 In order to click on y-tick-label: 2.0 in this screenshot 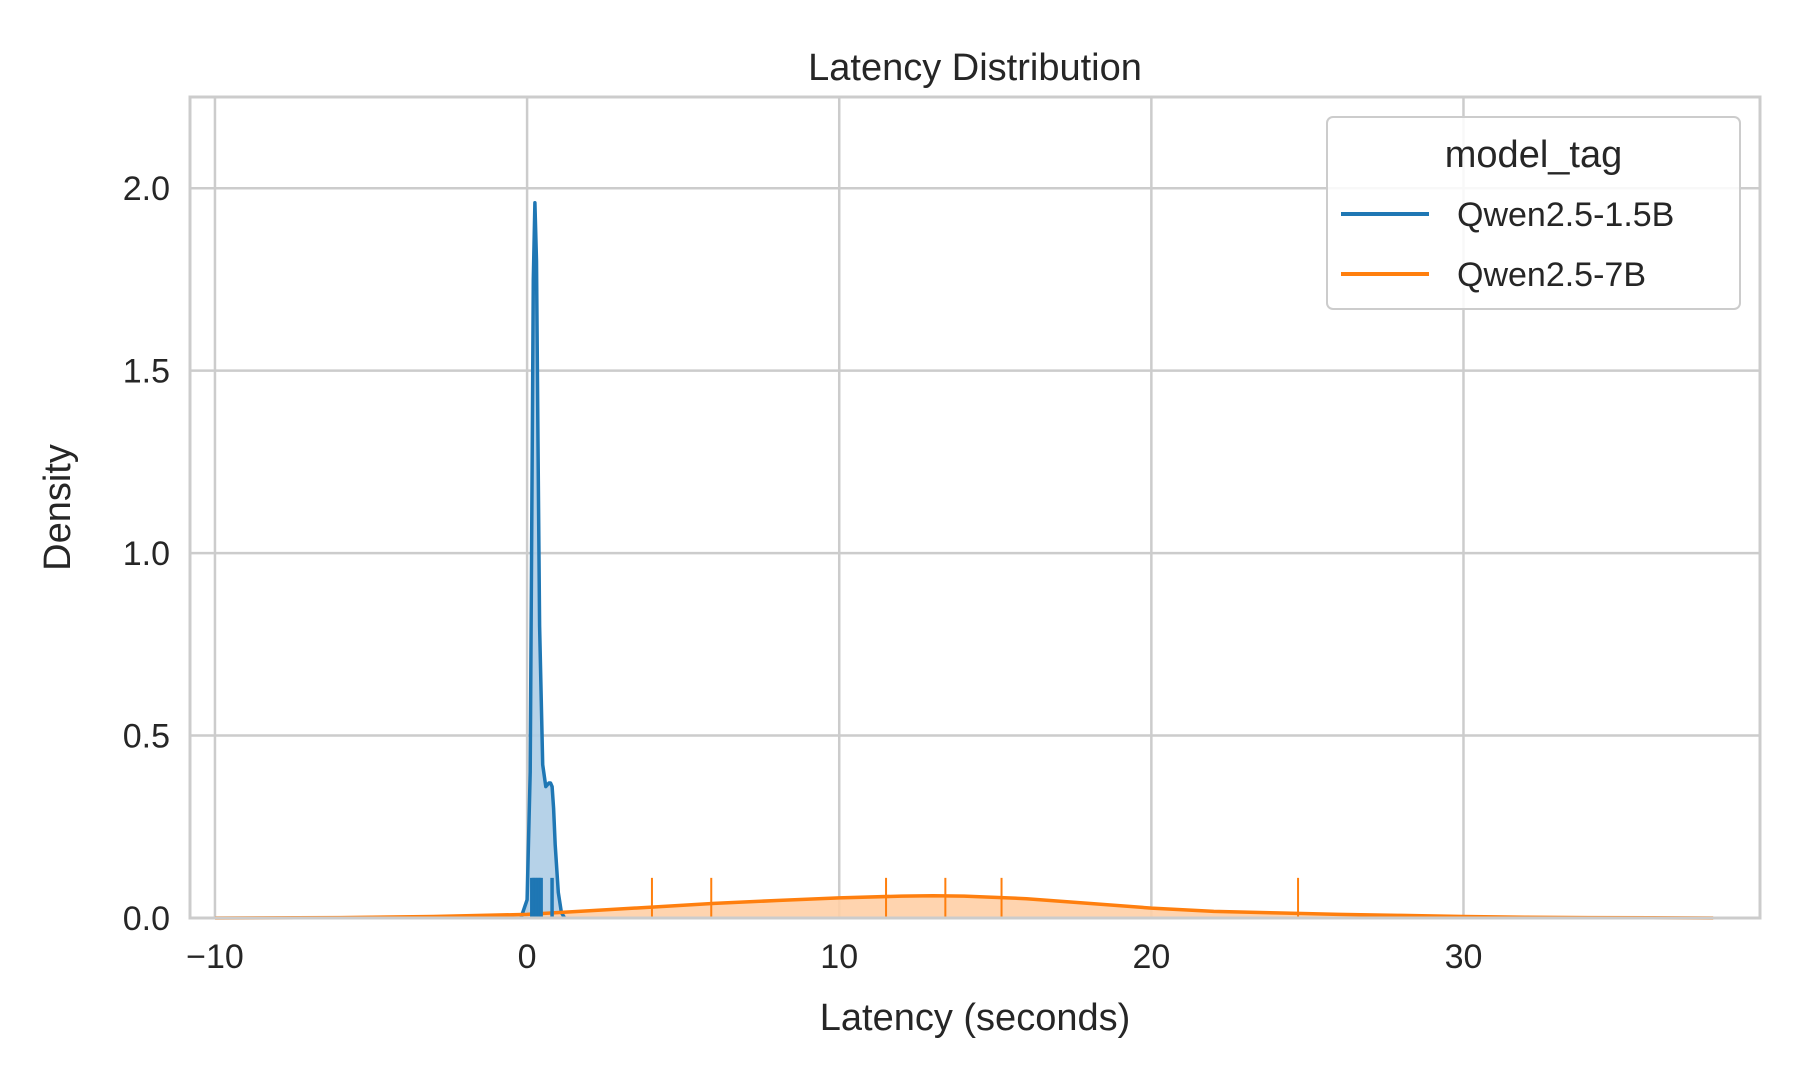, I will do `click(146, 189)`.